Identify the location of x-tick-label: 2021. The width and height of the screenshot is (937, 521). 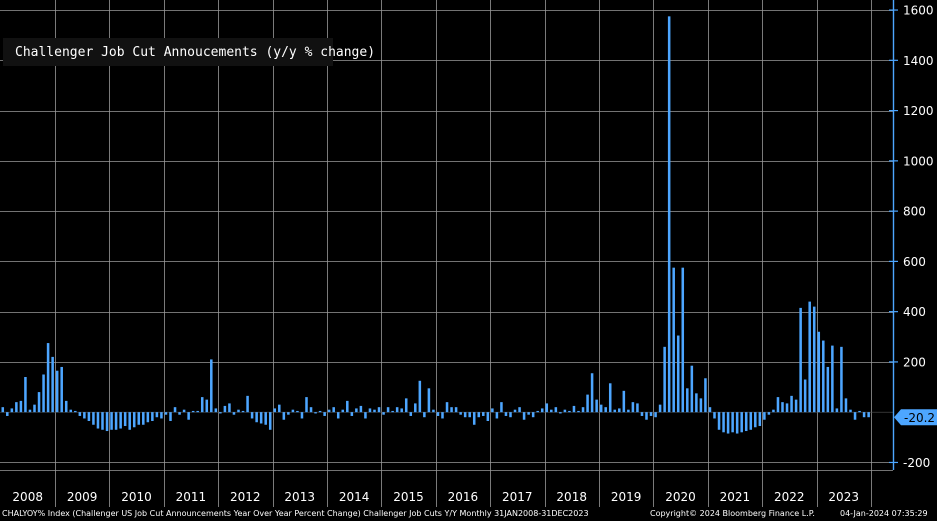
(735, 497).